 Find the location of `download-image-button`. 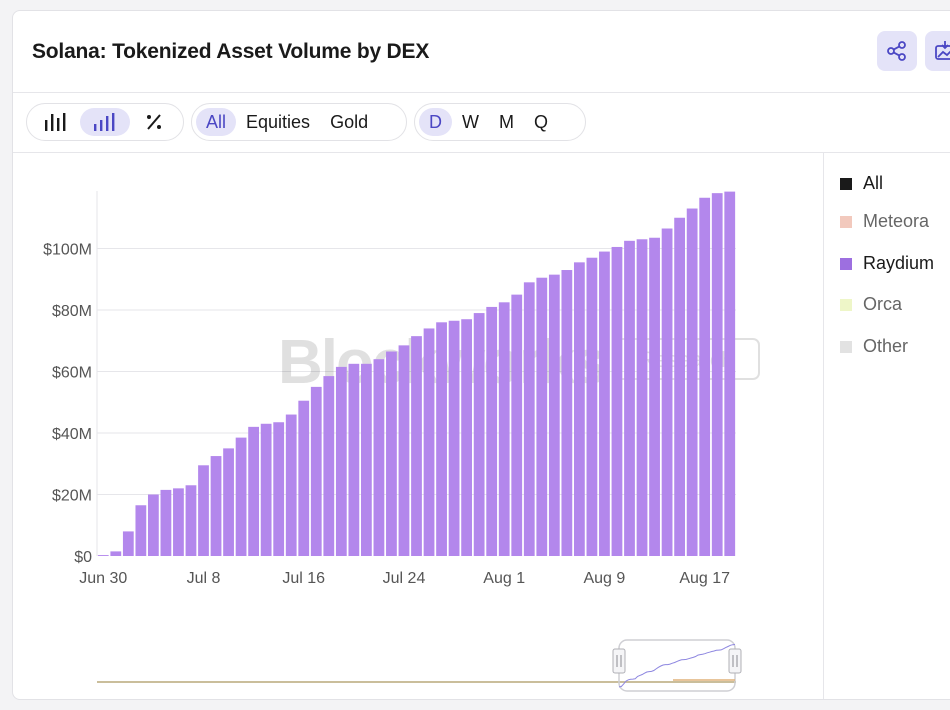

download-image-button is located at coordinates (937, 51).